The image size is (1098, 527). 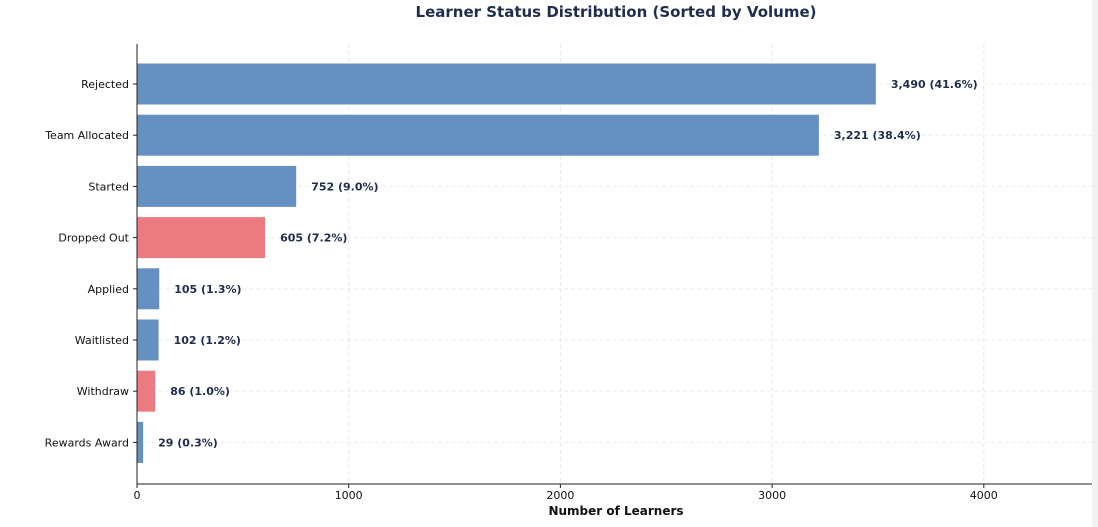 What do you see at coordinates (984, 495) in the screenshot?
I see `x-tick-label: 4000` at bounding box center [984, 495].